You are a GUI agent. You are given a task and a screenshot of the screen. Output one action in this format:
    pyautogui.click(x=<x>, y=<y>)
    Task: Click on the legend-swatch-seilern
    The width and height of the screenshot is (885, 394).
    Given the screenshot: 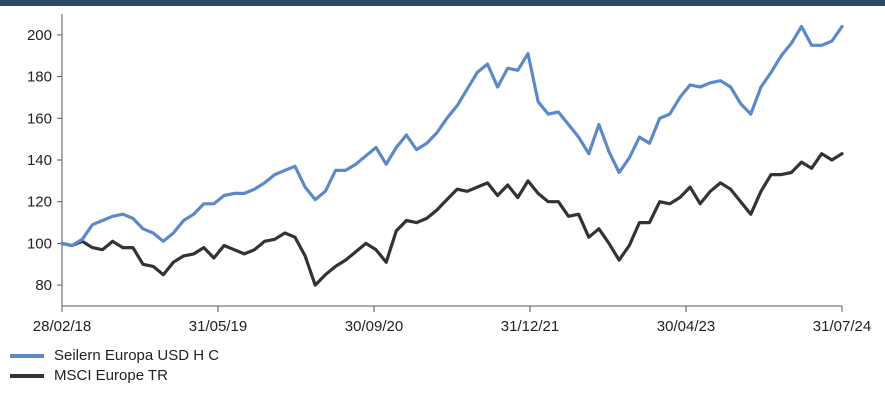 What is the action you would take?
    pyautogui.click(x=27, y=356)
    